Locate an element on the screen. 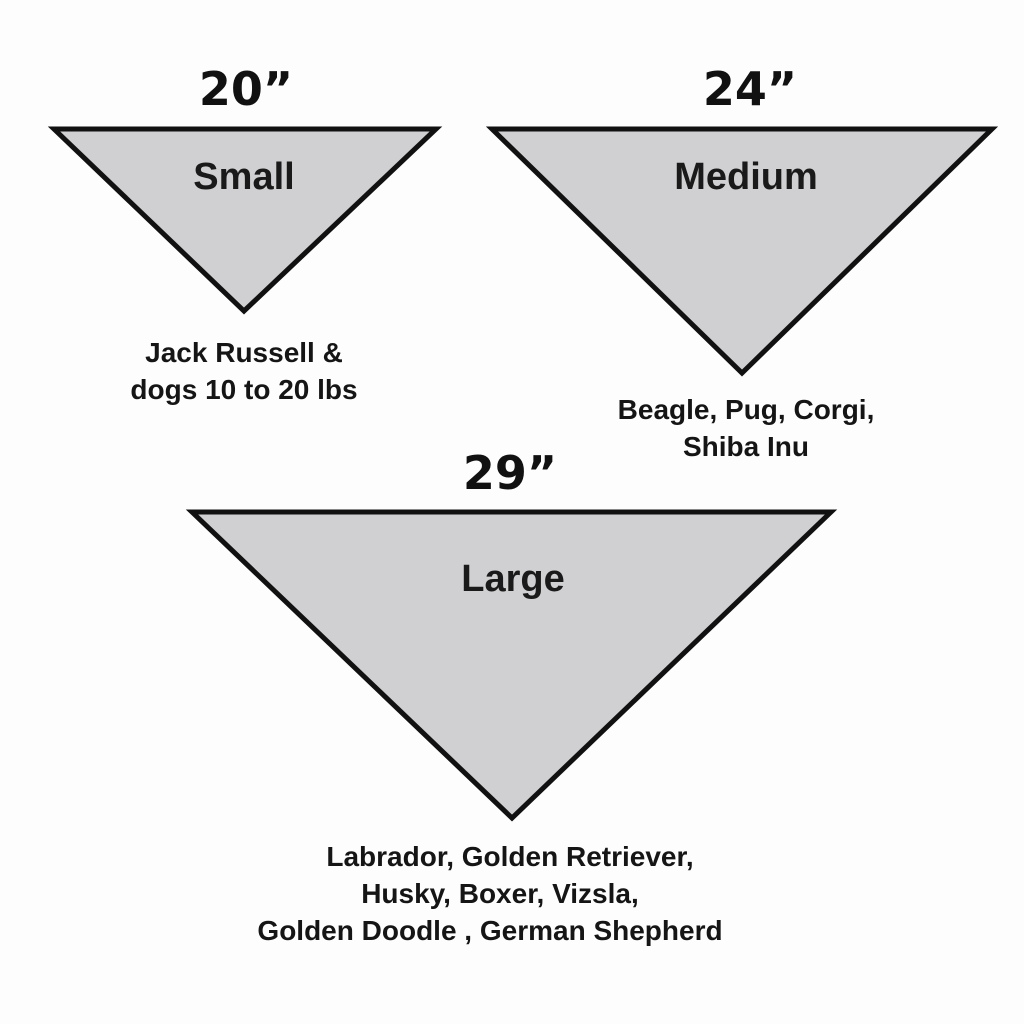 Image resolution: width=1024 pixels, height=1024 pixels. small-bandana-triangle is located at coordinates (245, 220).